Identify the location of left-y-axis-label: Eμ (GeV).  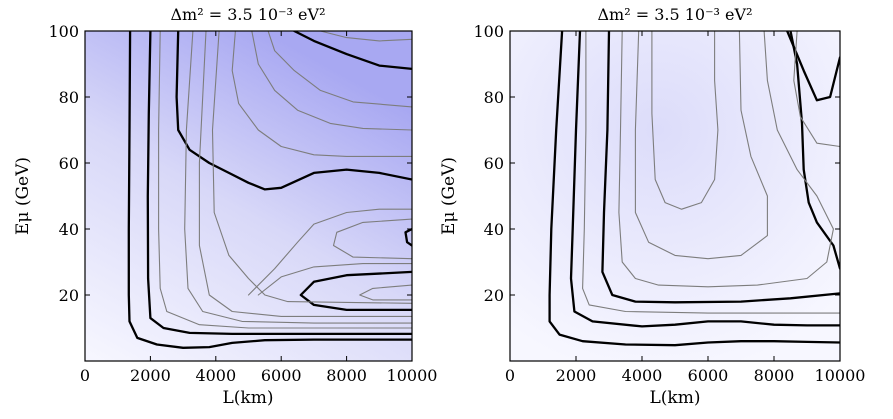
(23, 196).